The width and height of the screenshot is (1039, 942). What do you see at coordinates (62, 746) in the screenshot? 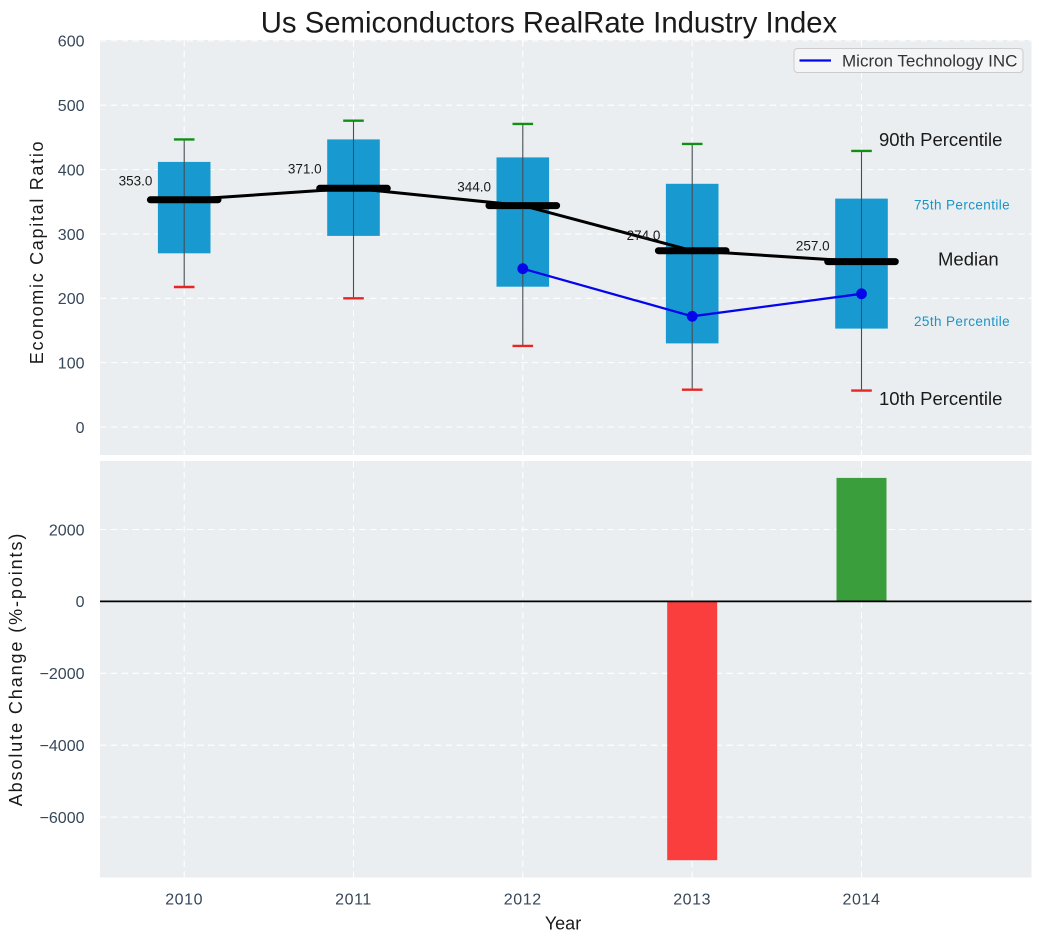
I see `svg-text: −4000` at bounding box center [62, 746].